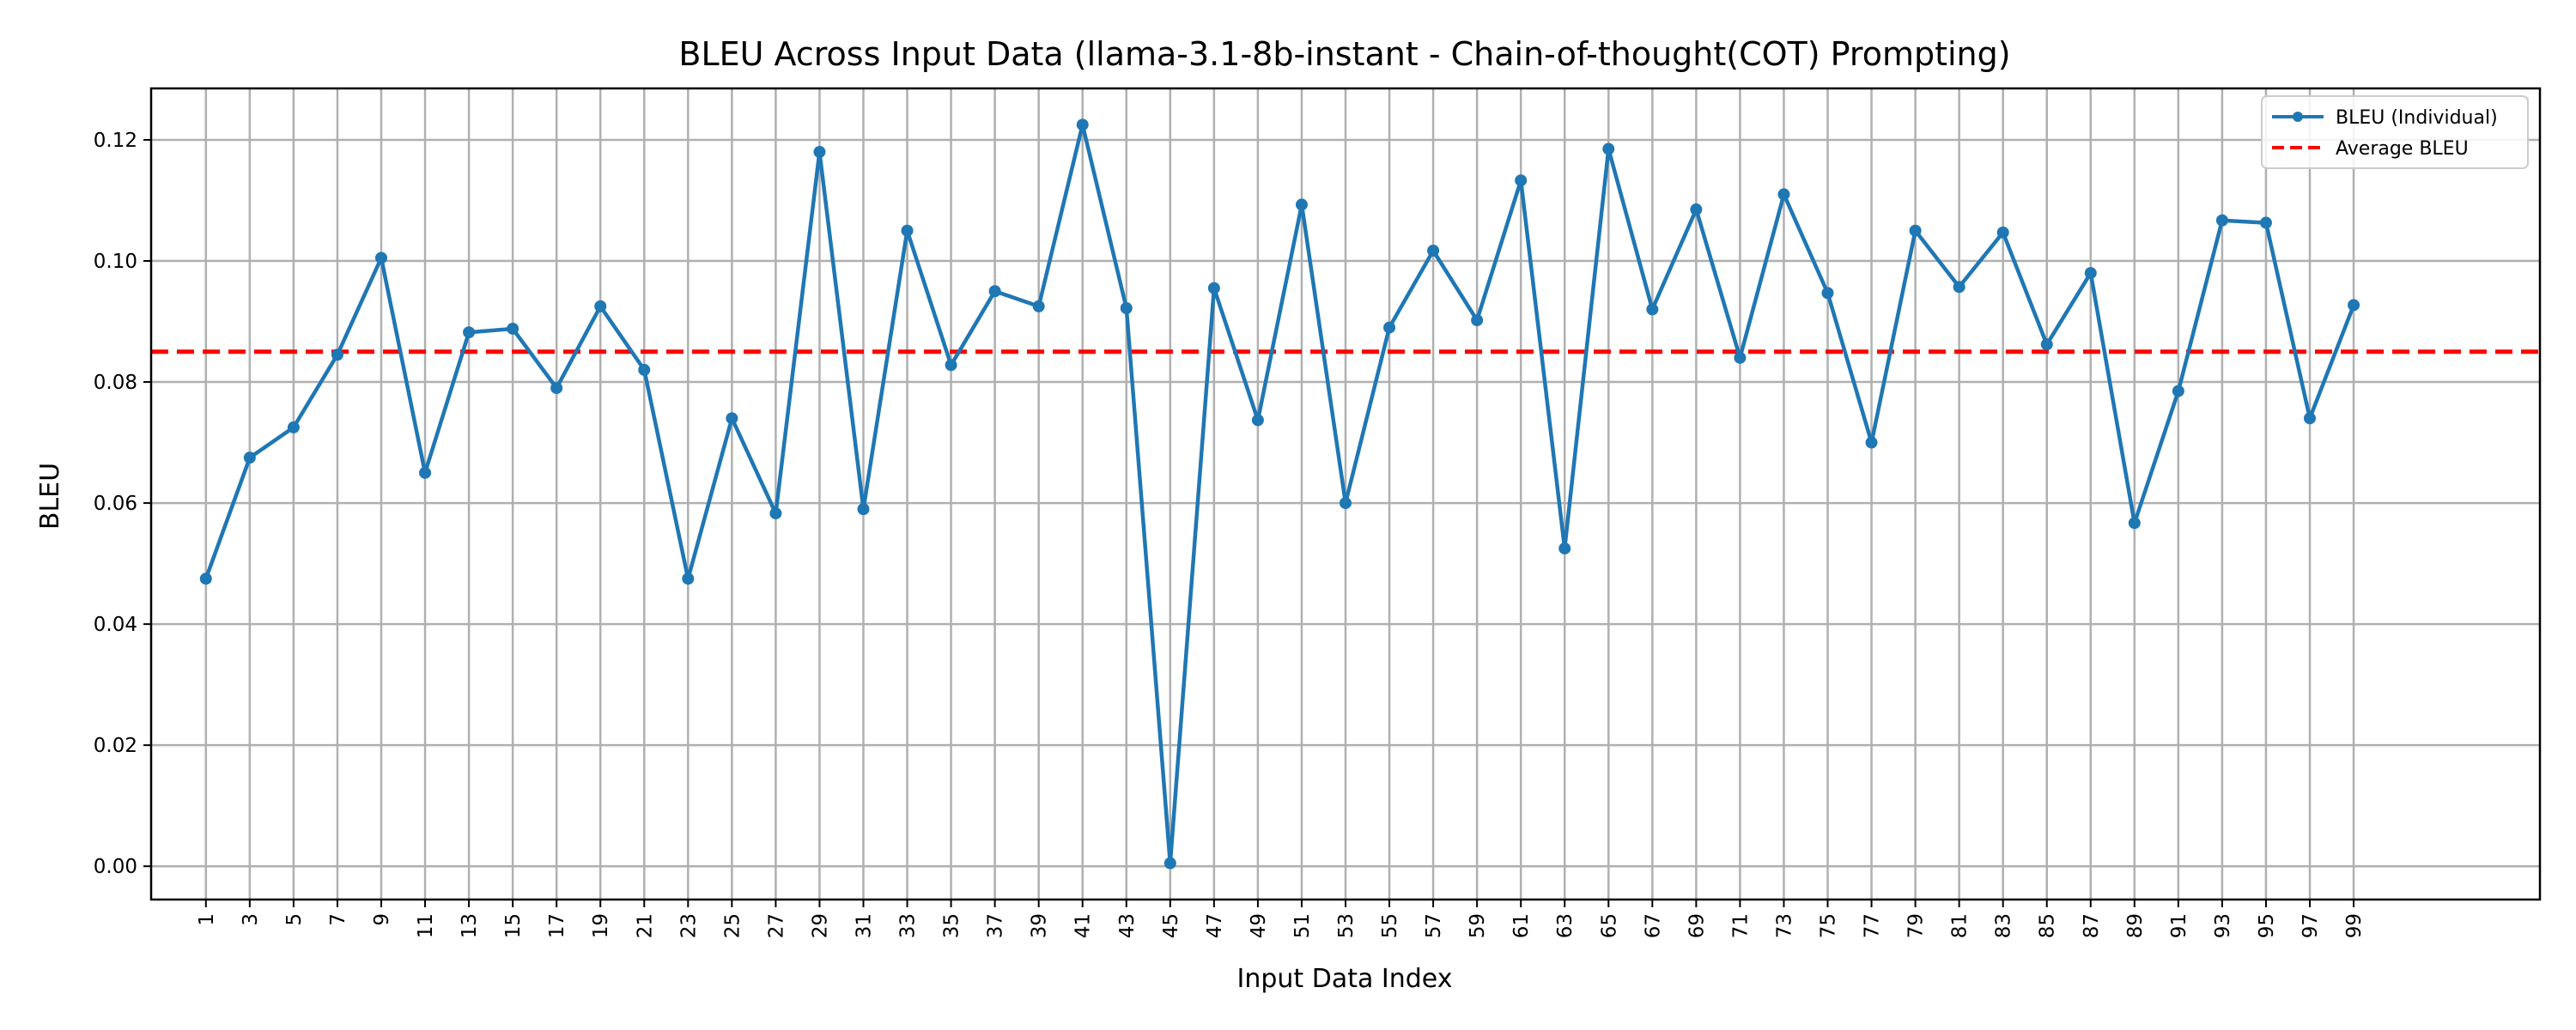 The width and height of the screenshot is (2576, 1030). Describe the element at coordinates (1873, 925) in the screenshot. I see `x-tick-label: 77` at that location.